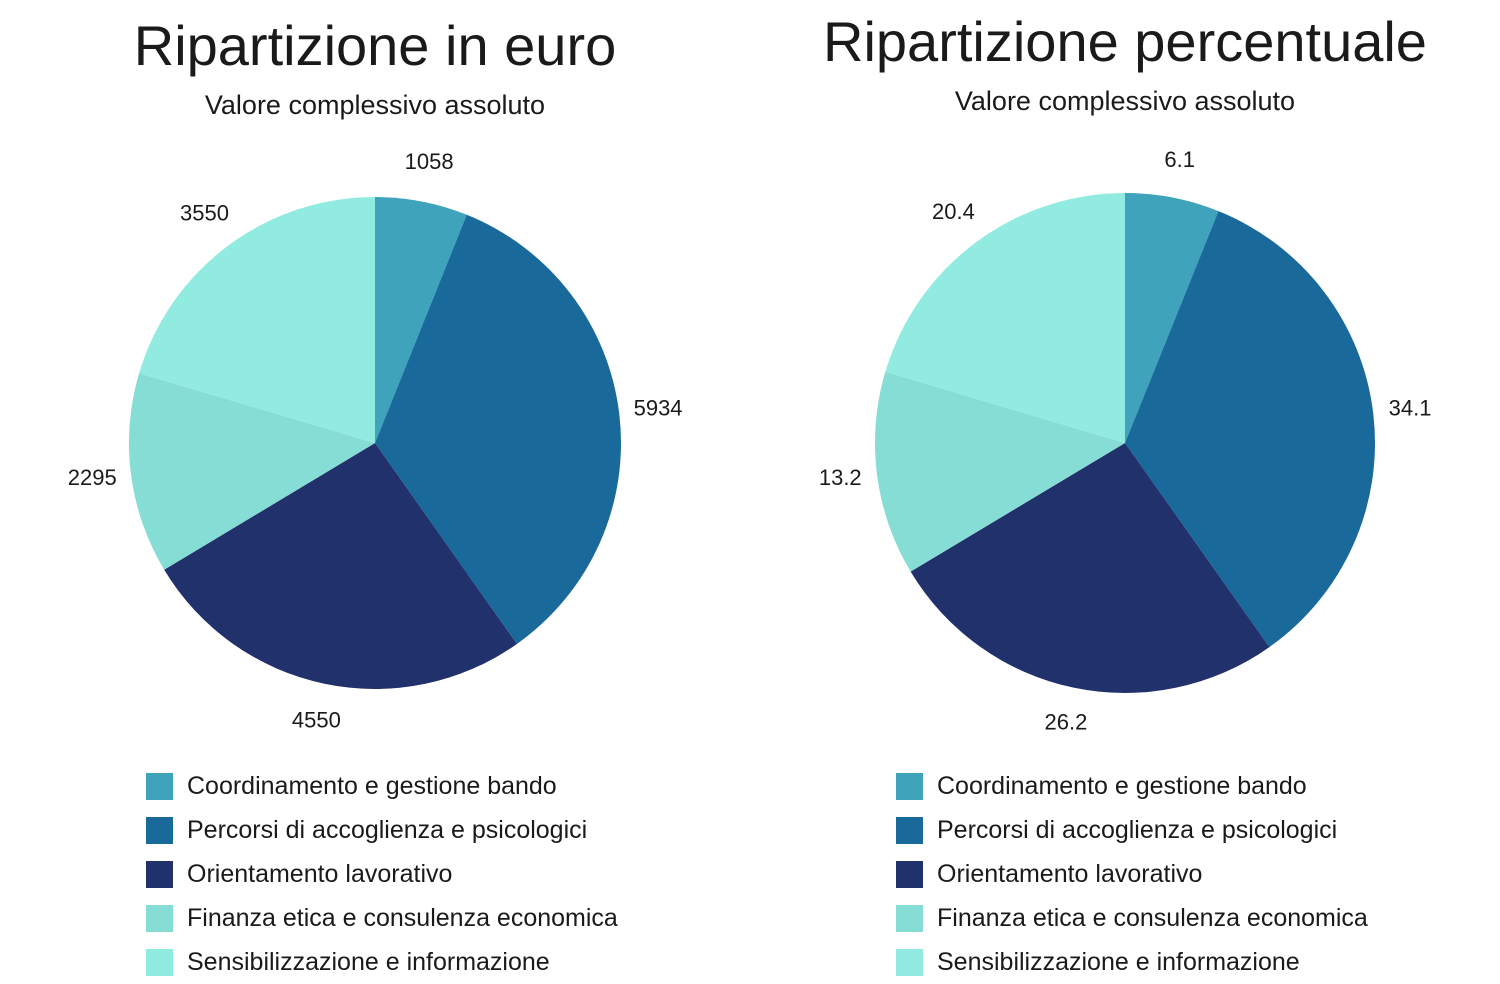  Describe the element at coordinates (316, 720) in the screenshot. I see `data-label: 4550` at that location.